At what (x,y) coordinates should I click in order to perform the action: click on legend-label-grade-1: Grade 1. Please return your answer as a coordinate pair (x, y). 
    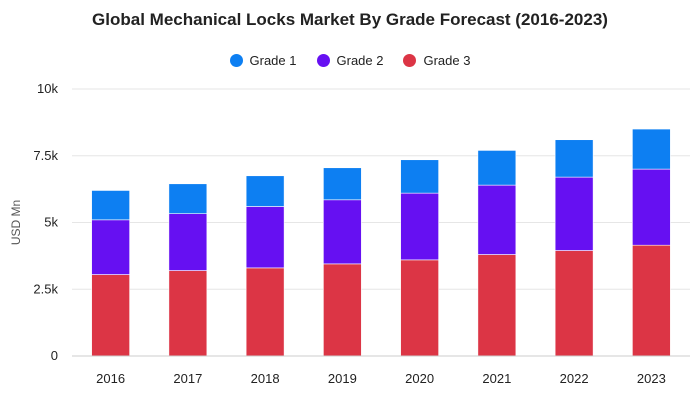
    Looking at the image, I should click on (273, 60).